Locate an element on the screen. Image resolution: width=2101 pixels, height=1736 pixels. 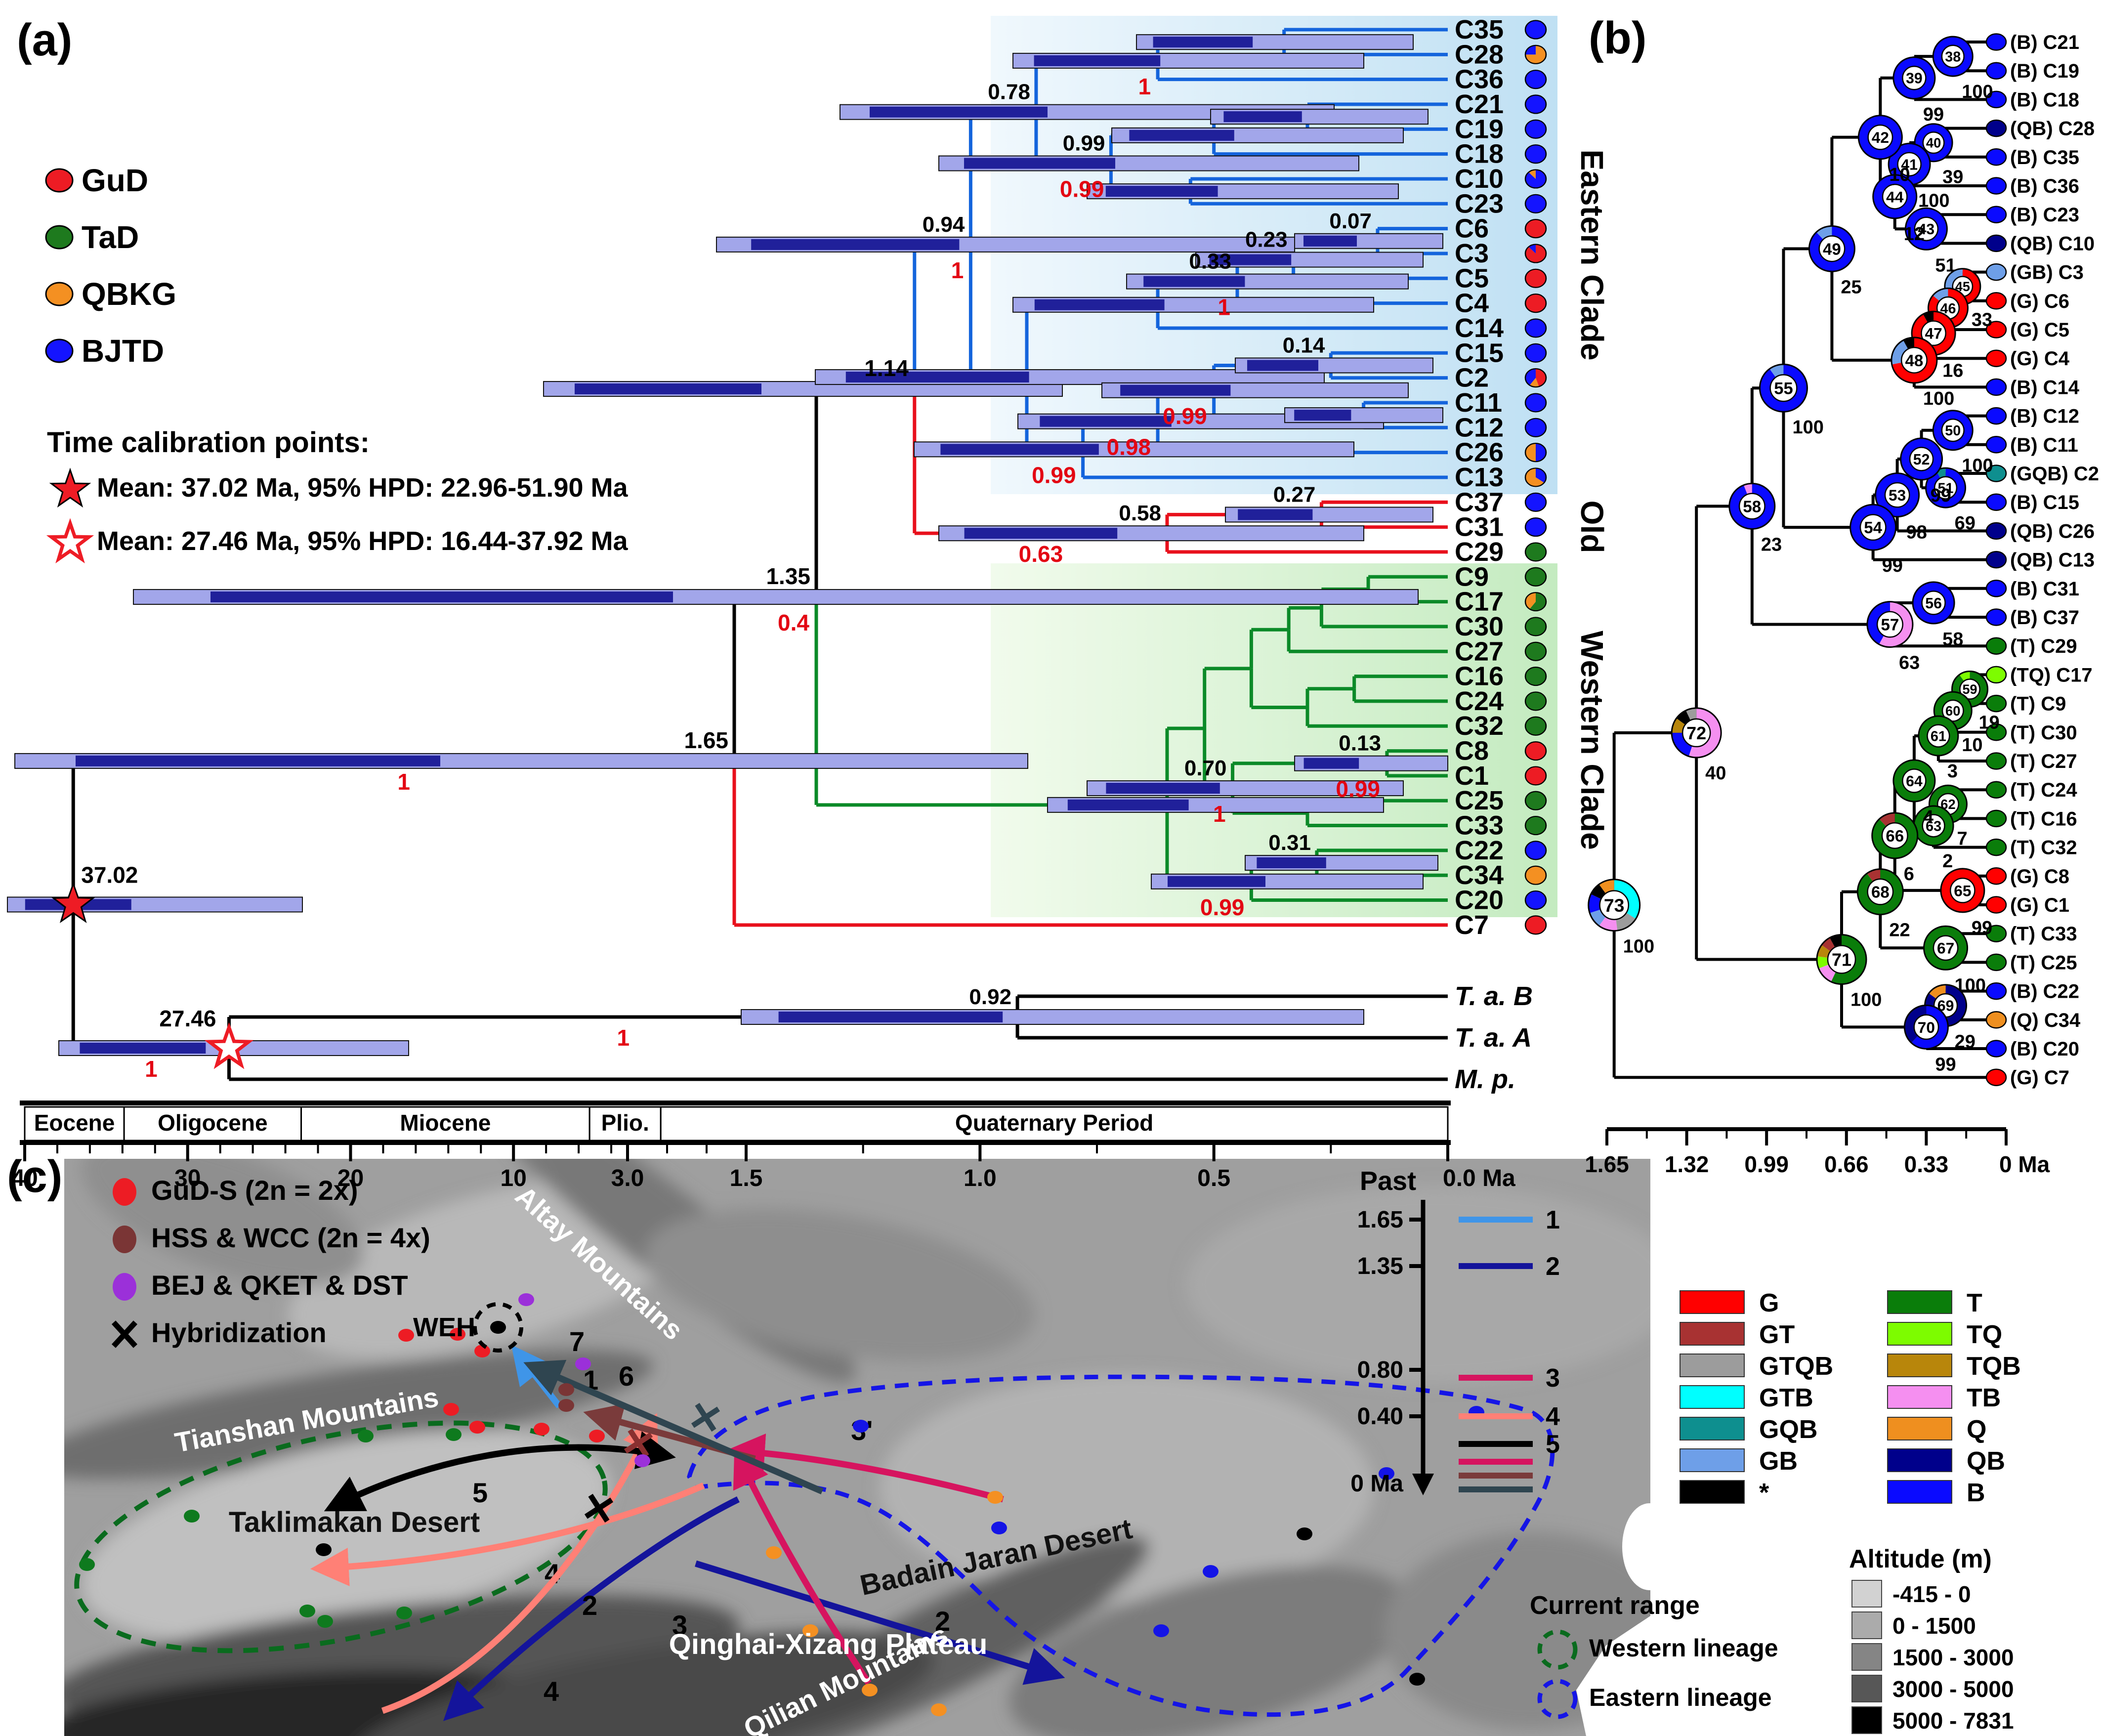
node-age-label: 27.46 is located at coordinates (187, 1019).